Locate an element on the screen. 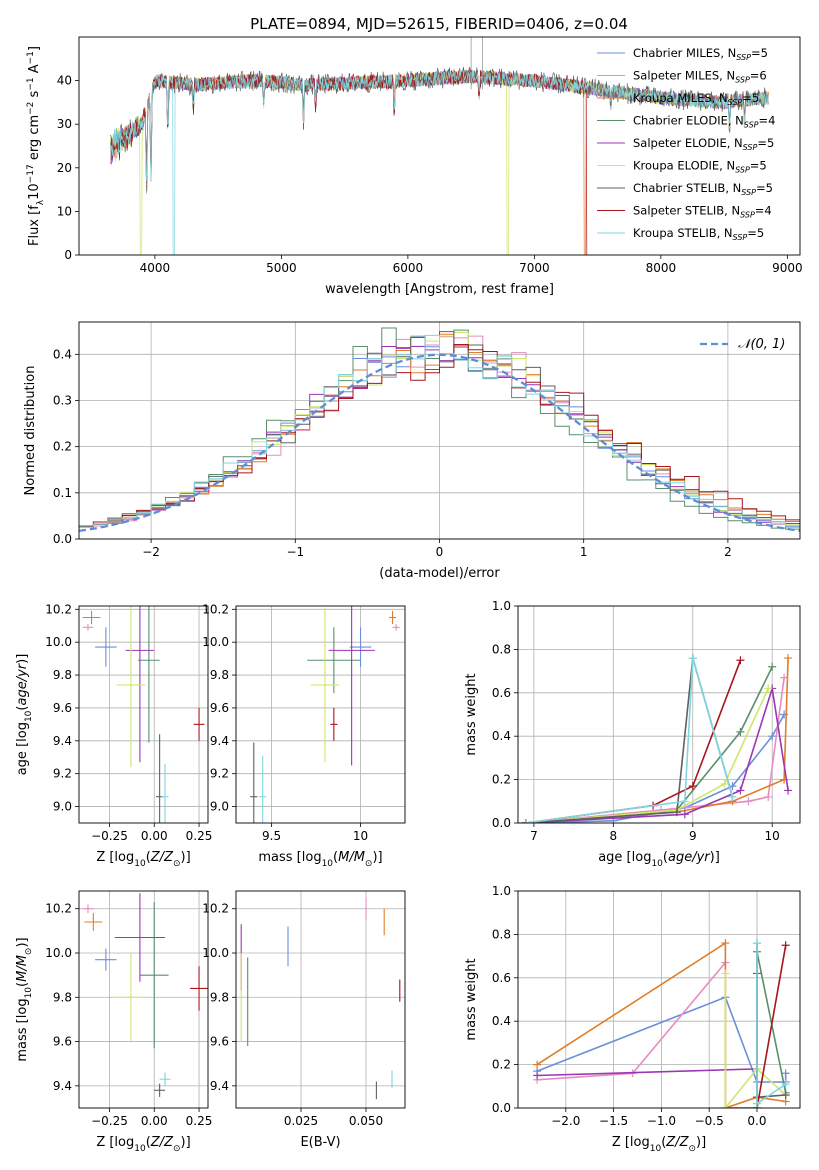 The width and height of the screenshot is (819, 1170). x-tick-label: 8000 is located at coordinates (661, 268).